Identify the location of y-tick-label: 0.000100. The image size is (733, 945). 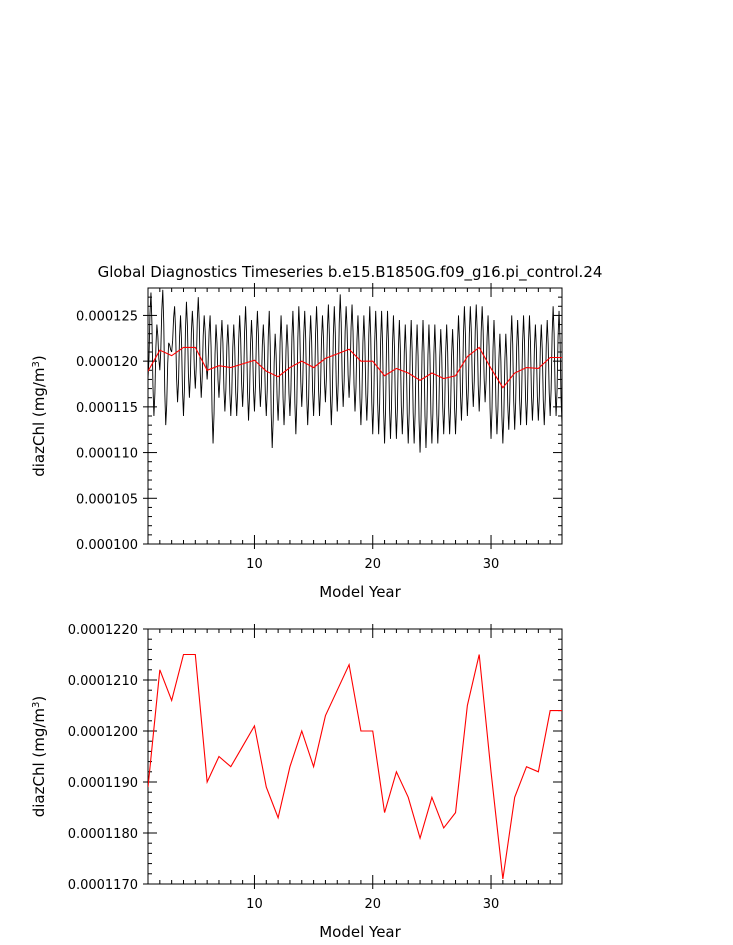
(107, 545).